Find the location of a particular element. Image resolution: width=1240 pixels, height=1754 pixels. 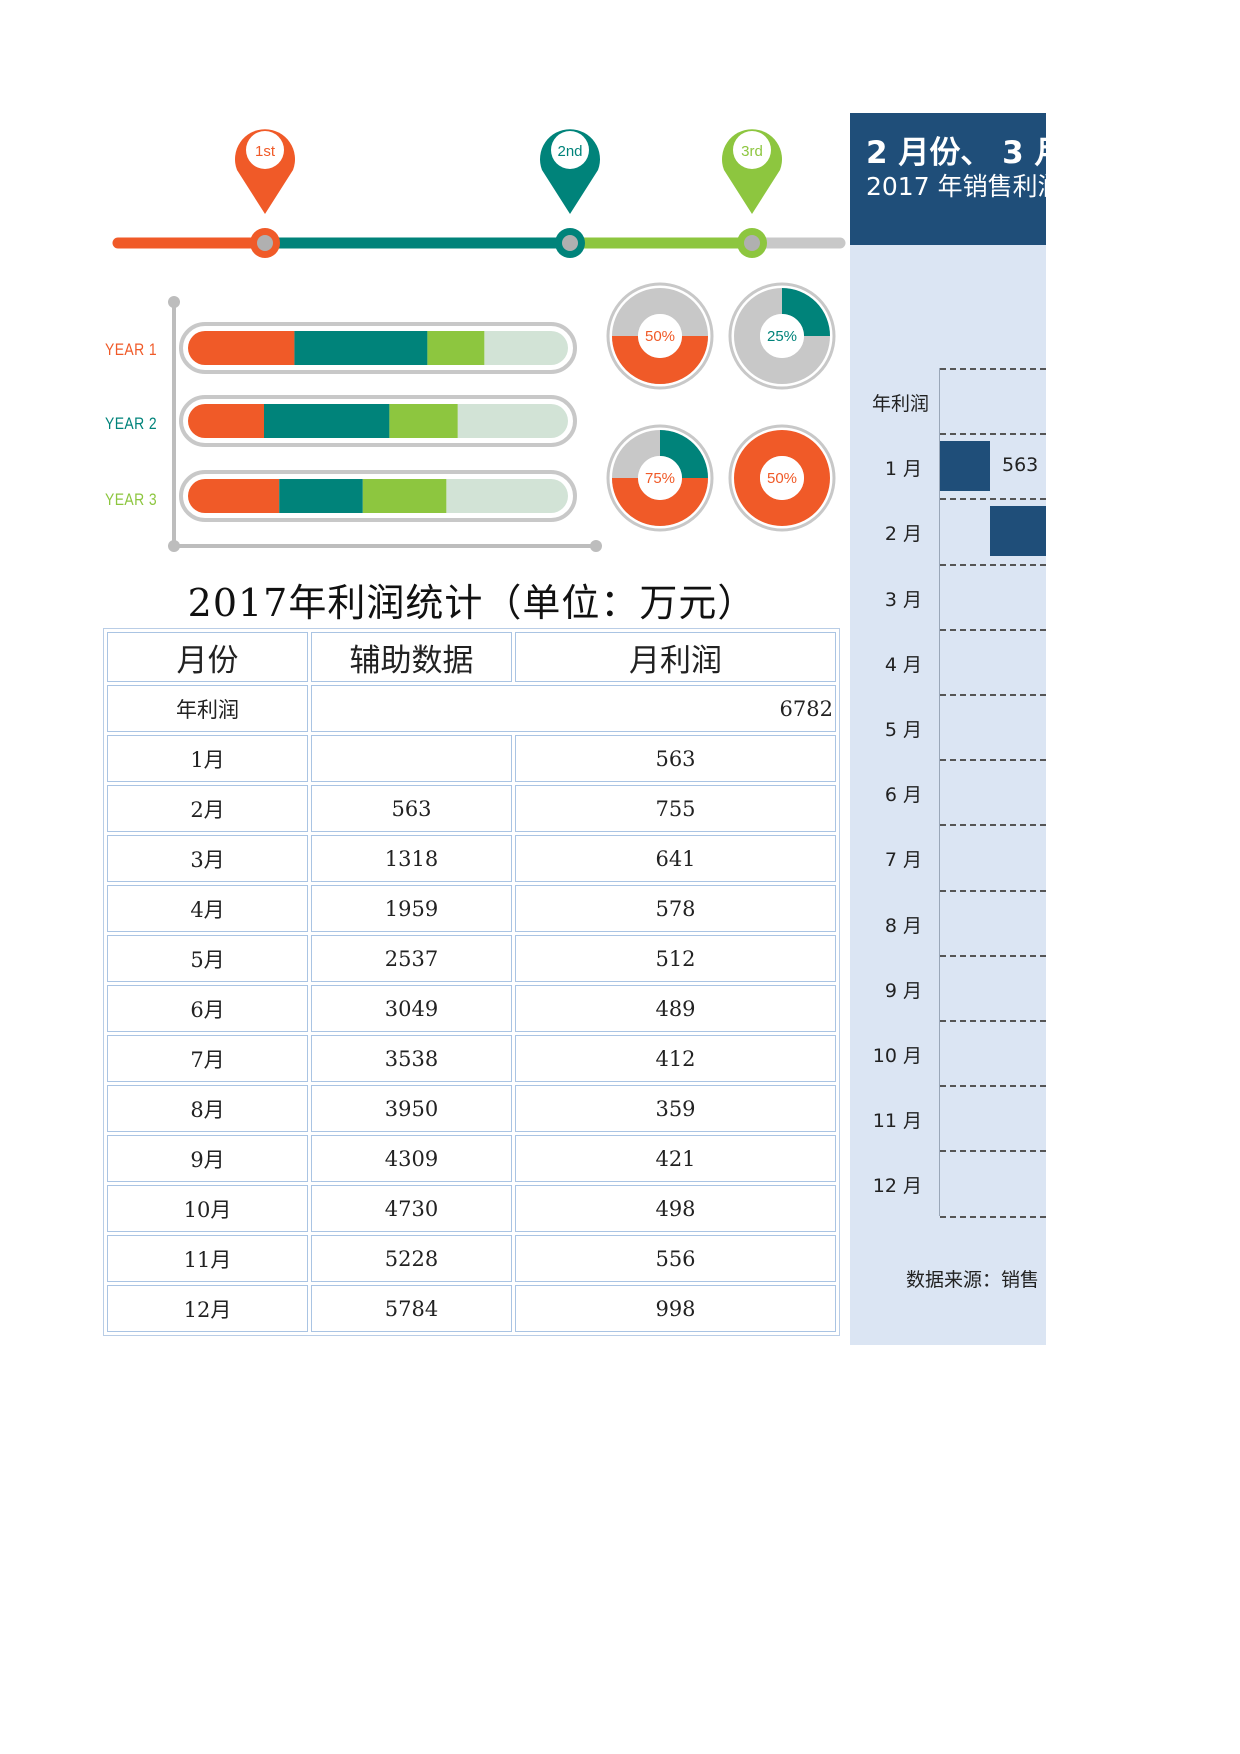

month-cell: 7月 is located at coordinates (207, 1058).